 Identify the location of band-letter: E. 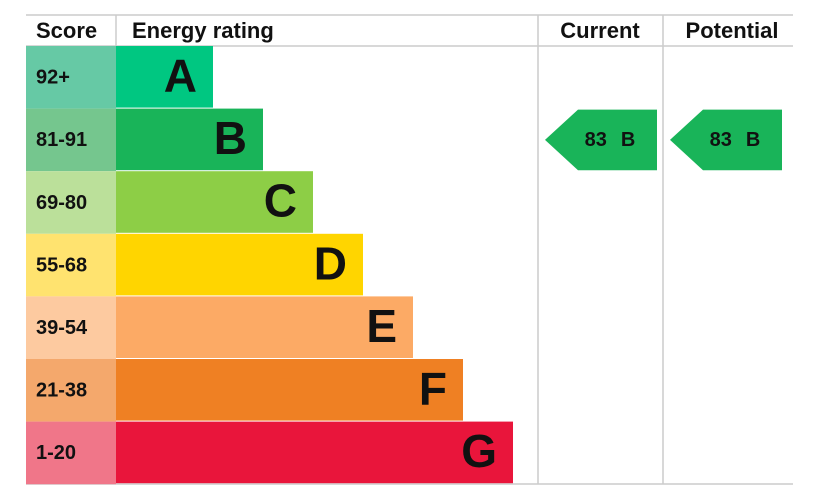
(381, 326).